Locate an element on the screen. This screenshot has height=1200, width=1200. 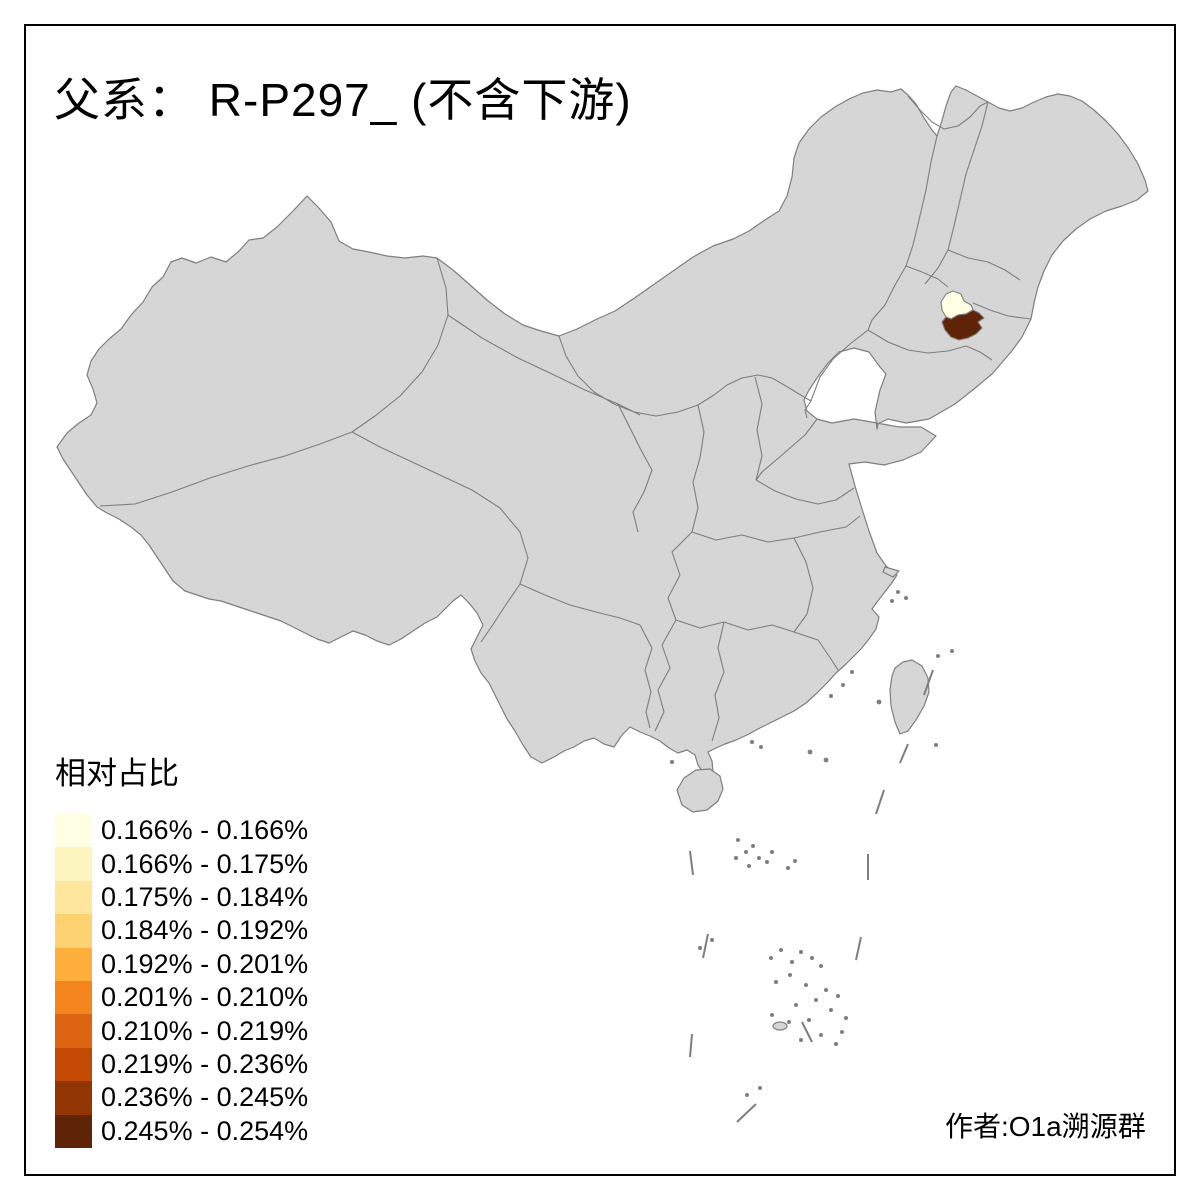
legend-row: 0.184% - 0.192% is located at coordinates (182, 931).